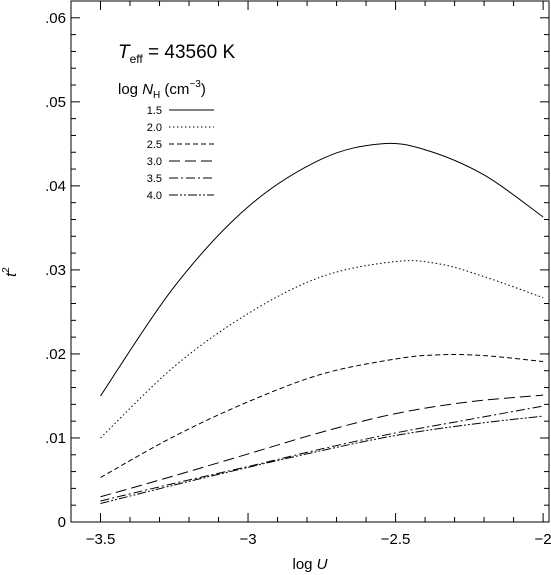 This screenshot has height=575, width=551. Describe the element at coordinates (154, 128) in the screenshot. I see `legend-label: 2.0` at that location.